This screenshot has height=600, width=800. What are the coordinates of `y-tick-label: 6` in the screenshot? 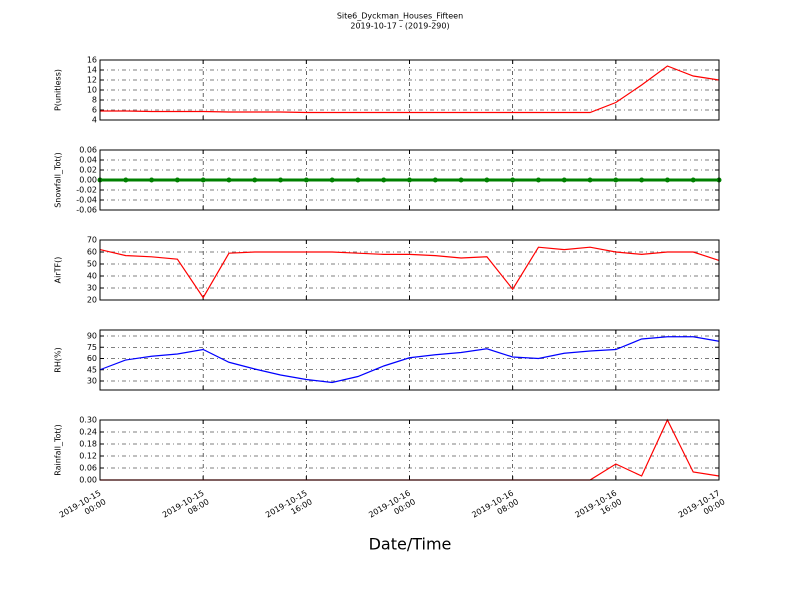 It's located at (94, 110).